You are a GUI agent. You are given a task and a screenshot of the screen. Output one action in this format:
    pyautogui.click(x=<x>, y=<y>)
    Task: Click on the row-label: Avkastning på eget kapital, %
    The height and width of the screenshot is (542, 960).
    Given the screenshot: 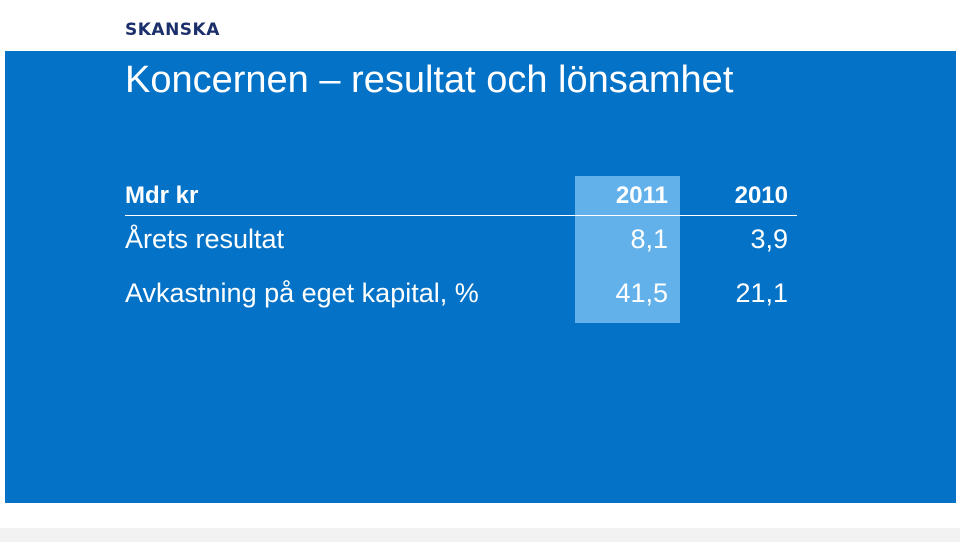 What is the action you would take?
    pyautogui.click(x=302, y=293)
    